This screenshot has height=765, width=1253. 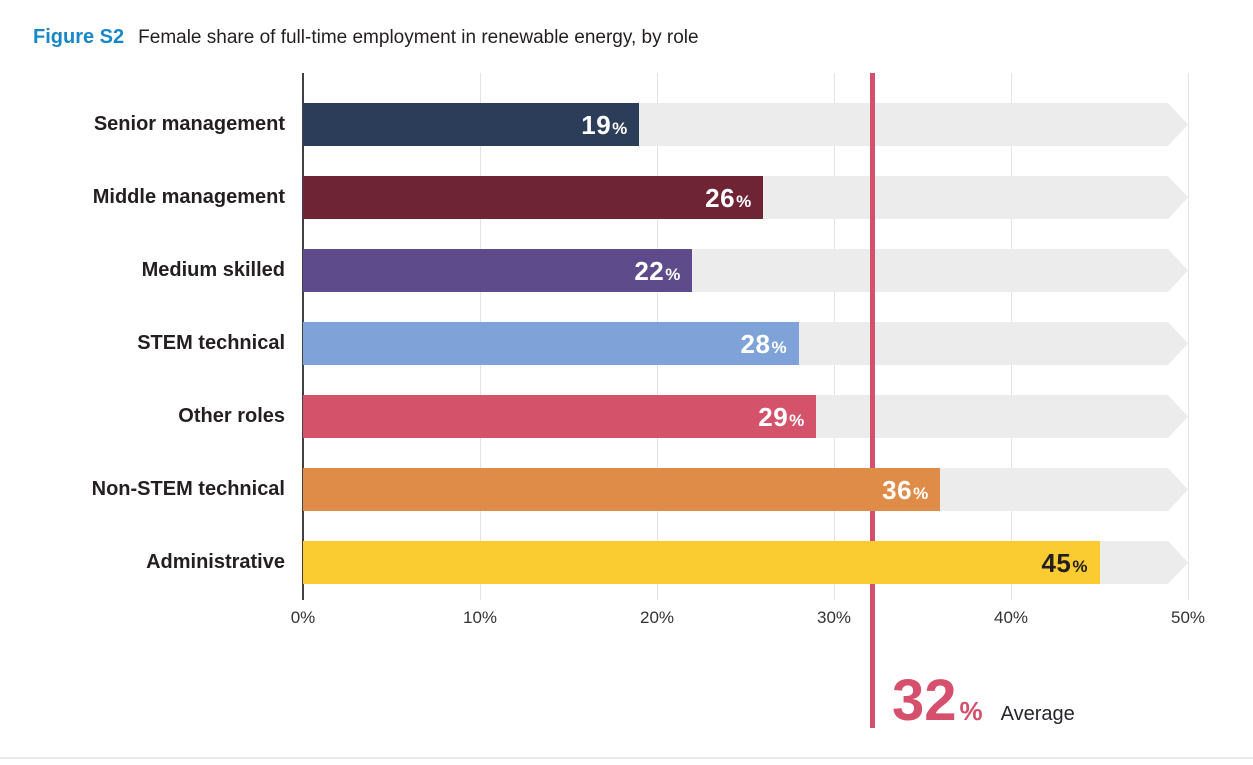 What do you see at coordinates (983, 701) in the screenshot?
I see `average-annotation: 32 % Average` at bounding box center [983, 701].